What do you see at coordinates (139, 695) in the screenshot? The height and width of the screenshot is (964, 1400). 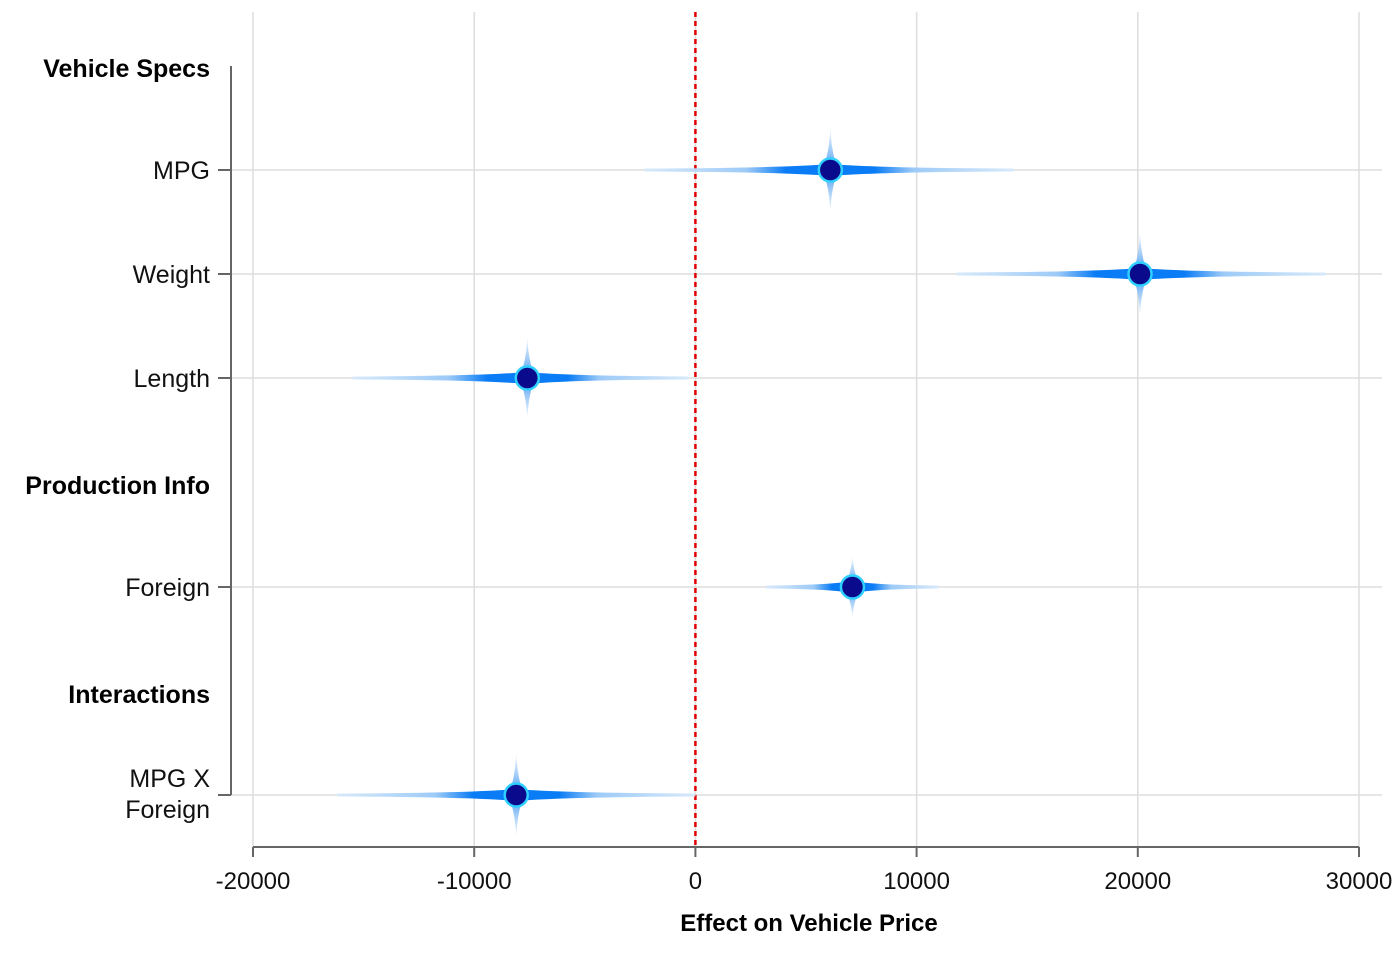 I see `group-label: Interactions` at bounding box center [139, 695].